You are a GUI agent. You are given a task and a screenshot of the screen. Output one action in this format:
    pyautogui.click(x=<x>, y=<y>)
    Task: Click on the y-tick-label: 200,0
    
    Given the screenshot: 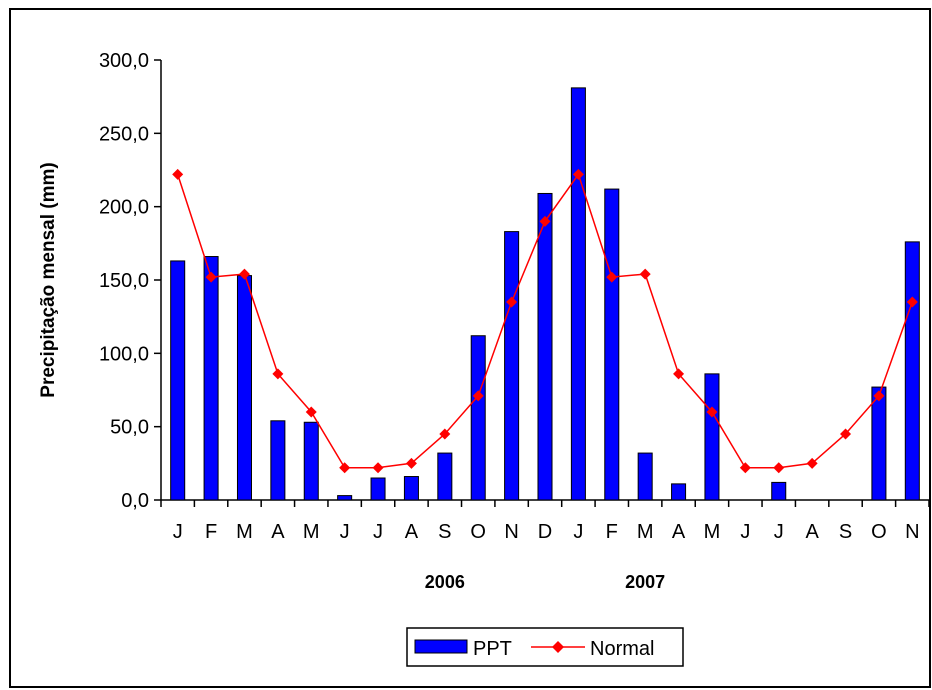 What is the action you would take?
    pyautogui.click(x=124, y=208)
    